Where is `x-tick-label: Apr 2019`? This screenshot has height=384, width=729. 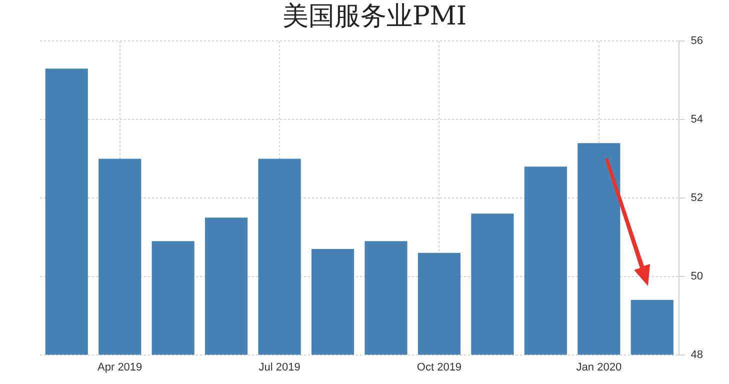 x-tick-label: Apr 2019 is located at coordinates (120, 367).